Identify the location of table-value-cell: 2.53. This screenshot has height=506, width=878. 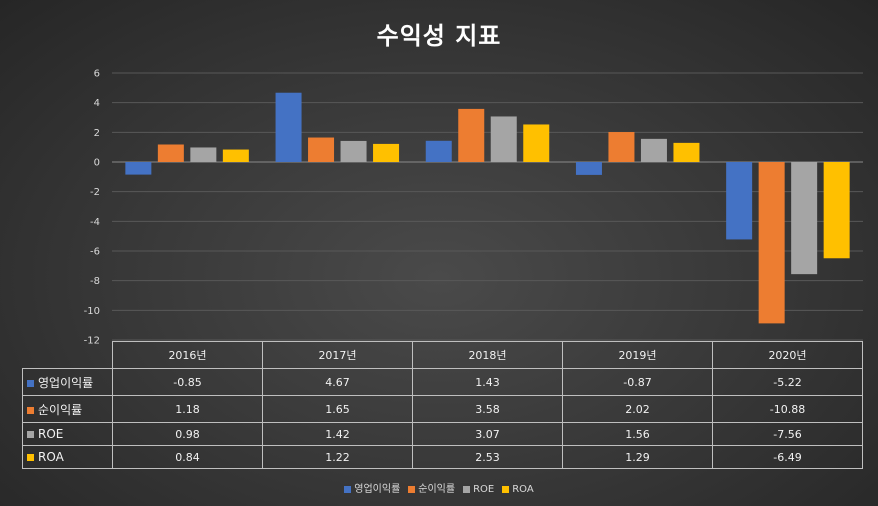
(487, 457).